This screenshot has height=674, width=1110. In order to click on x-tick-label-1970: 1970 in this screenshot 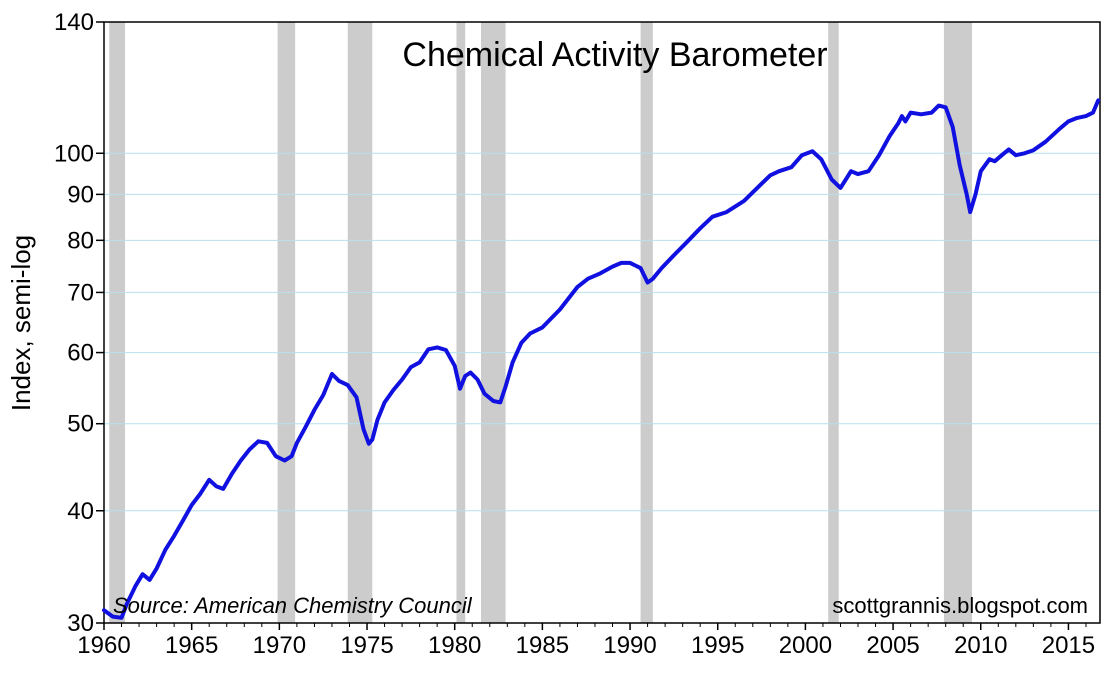, I will do `click(279, 645)`.